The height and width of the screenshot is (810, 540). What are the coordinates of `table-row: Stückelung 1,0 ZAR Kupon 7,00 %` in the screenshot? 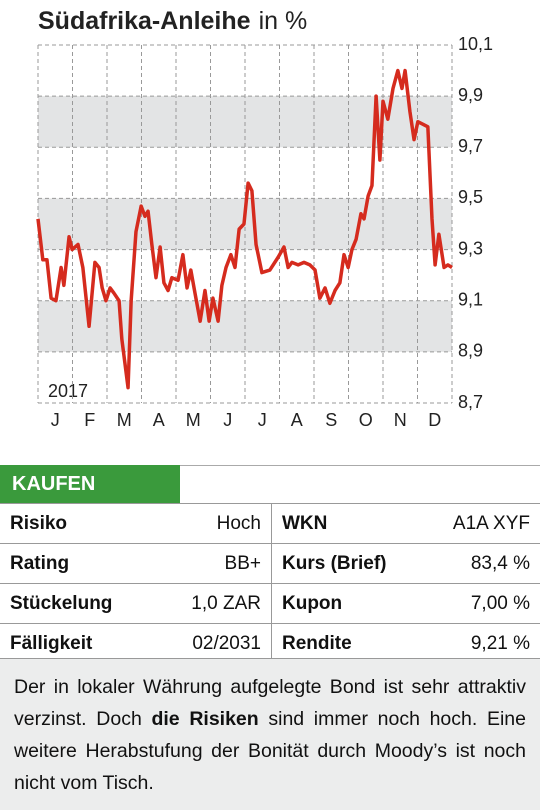 It's located at (270, 603).